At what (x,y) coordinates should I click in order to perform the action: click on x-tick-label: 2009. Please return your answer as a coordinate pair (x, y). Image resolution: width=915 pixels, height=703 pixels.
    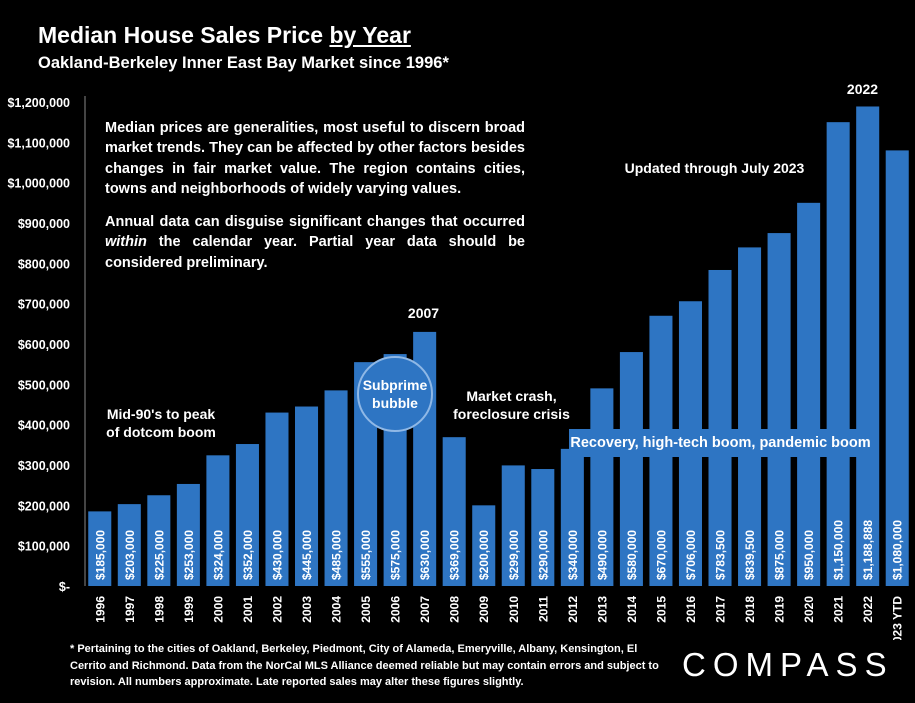
    Looking at the image, I should click on (484, 609).